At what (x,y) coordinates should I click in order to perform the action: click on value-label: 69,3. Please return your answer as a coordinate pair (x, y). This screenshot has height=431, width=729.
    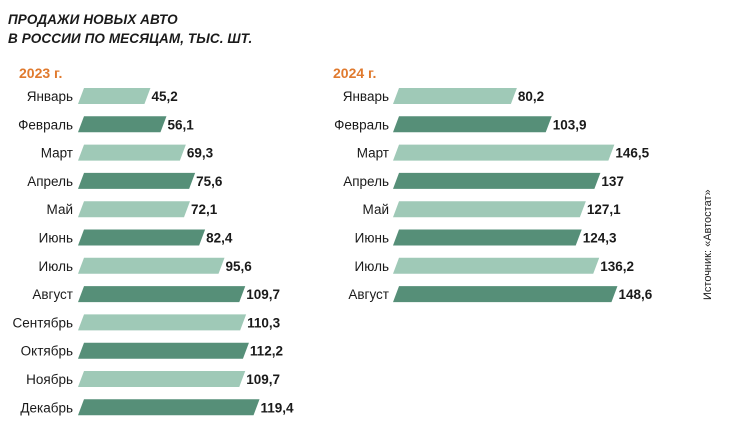
    Looking at the image, I should click on (200, 153).